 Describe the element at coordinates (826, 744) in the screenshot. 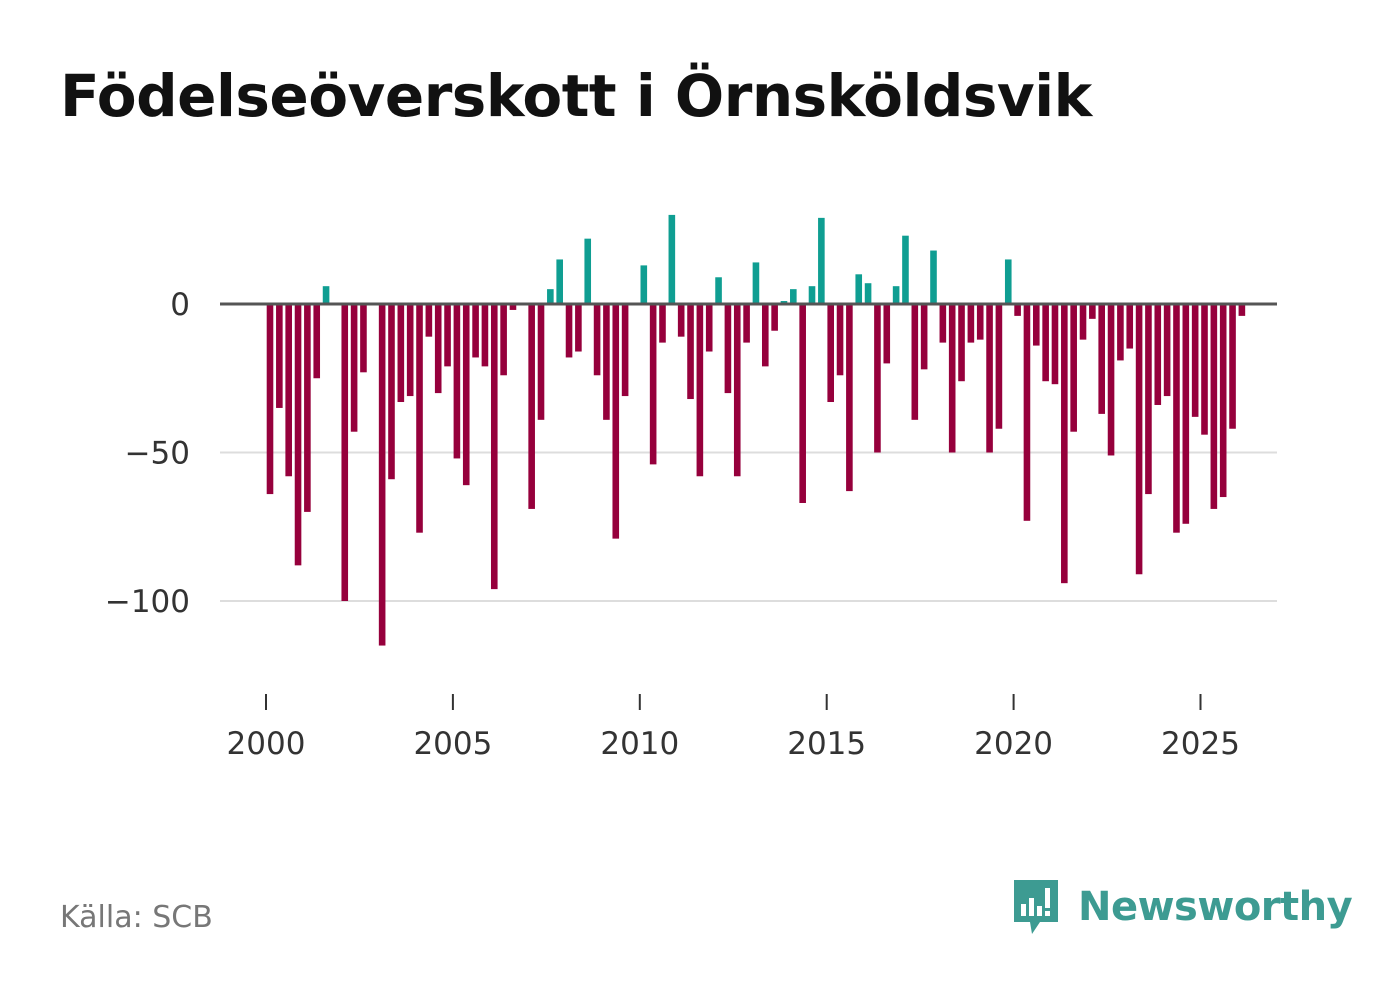

I see `x-tick-label: 2015` at that location.